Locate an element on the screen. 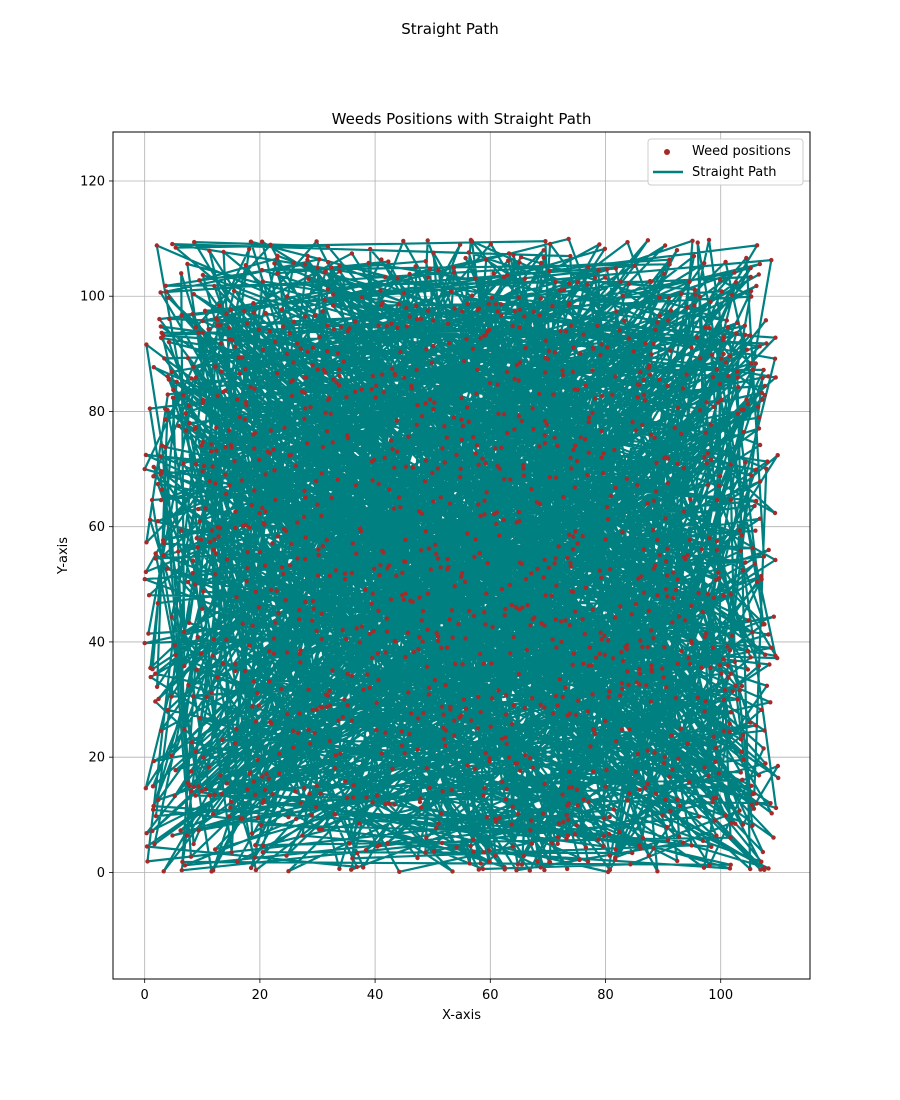 The width and height of the screenshot is (900, 1100). y-tick-label: 100 is located at coordinates (92, 297).